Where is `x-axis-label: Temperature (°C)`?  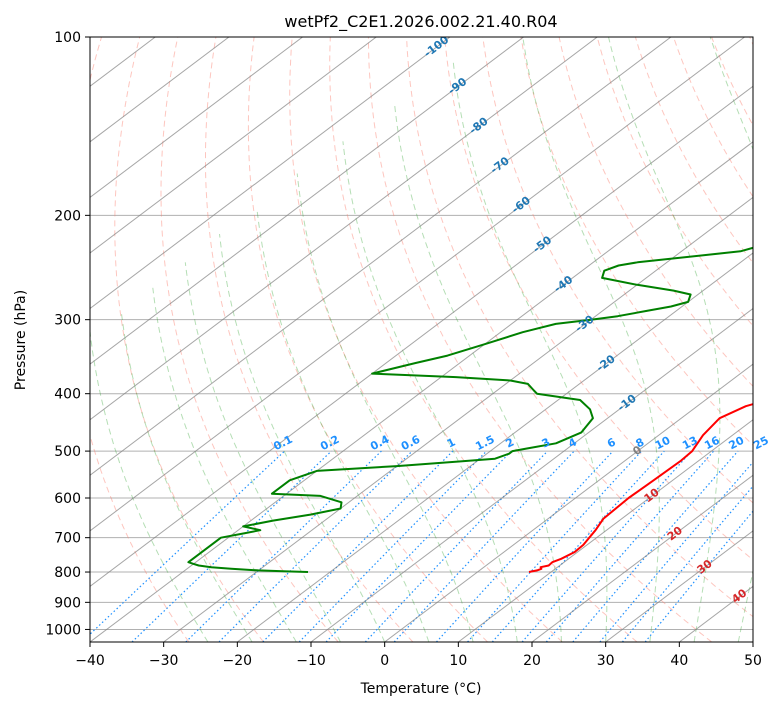 x-axis-label: Temperature (°C) is located at coordinates (421, 689).